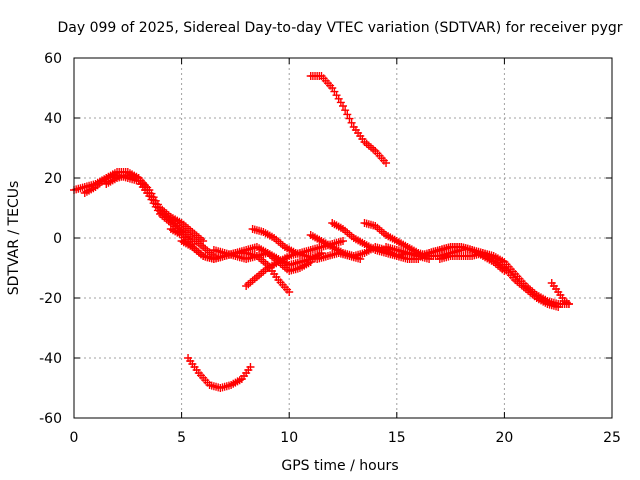 This screenshot has width=640, height=480. What do you see at coordinates (50, 299) in the screenshot?
I see `y-tick-label: -20` at bounding box center [50, 299].